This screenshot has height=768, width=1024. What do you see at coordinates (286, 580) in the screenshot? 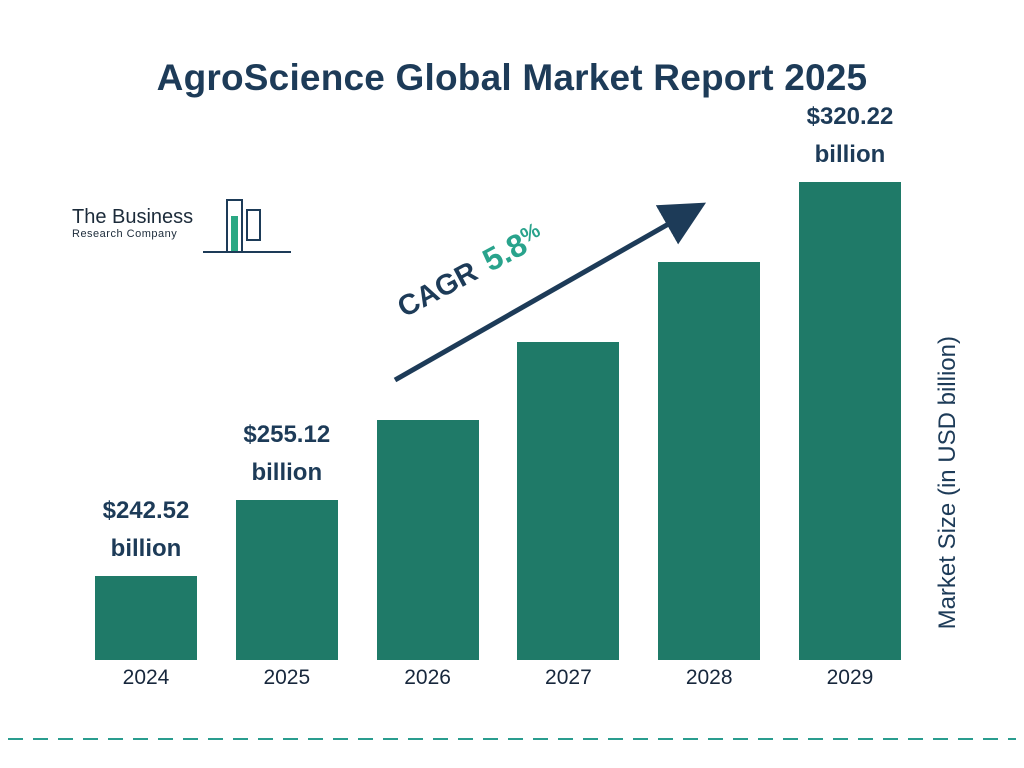
I see `bar-2025` at bounding box center [286, 580].